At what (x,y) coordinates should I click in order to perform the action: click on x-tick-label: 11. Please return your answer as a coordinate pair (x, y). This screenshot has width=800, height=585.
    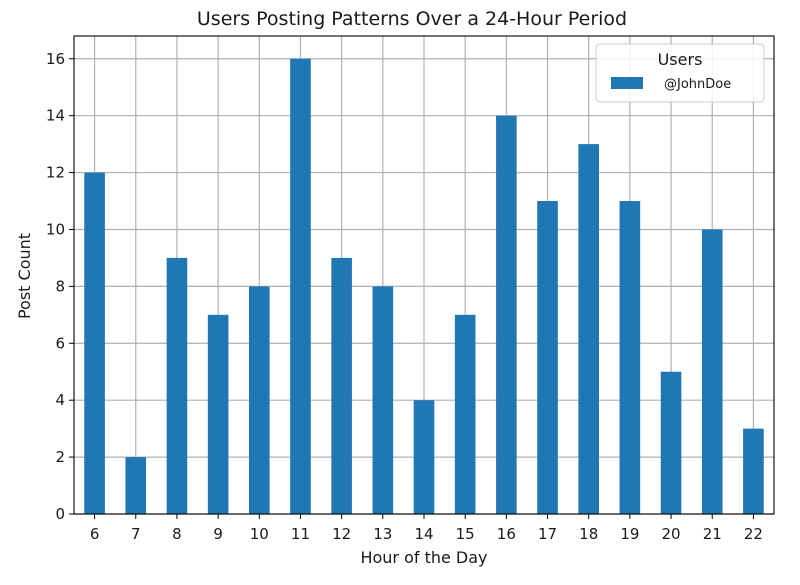
    Looking at the image, I should click on (300, 534).